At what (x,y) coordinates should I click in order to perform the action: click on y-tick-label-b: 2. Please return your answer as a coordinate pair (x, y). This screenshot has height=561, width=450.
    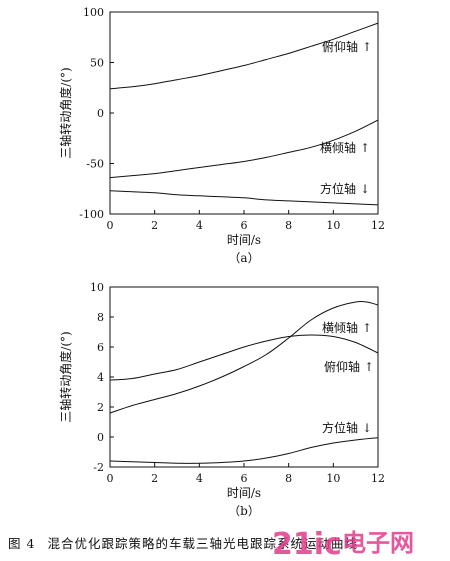
    Looking at the image, I should click on (100, 407).